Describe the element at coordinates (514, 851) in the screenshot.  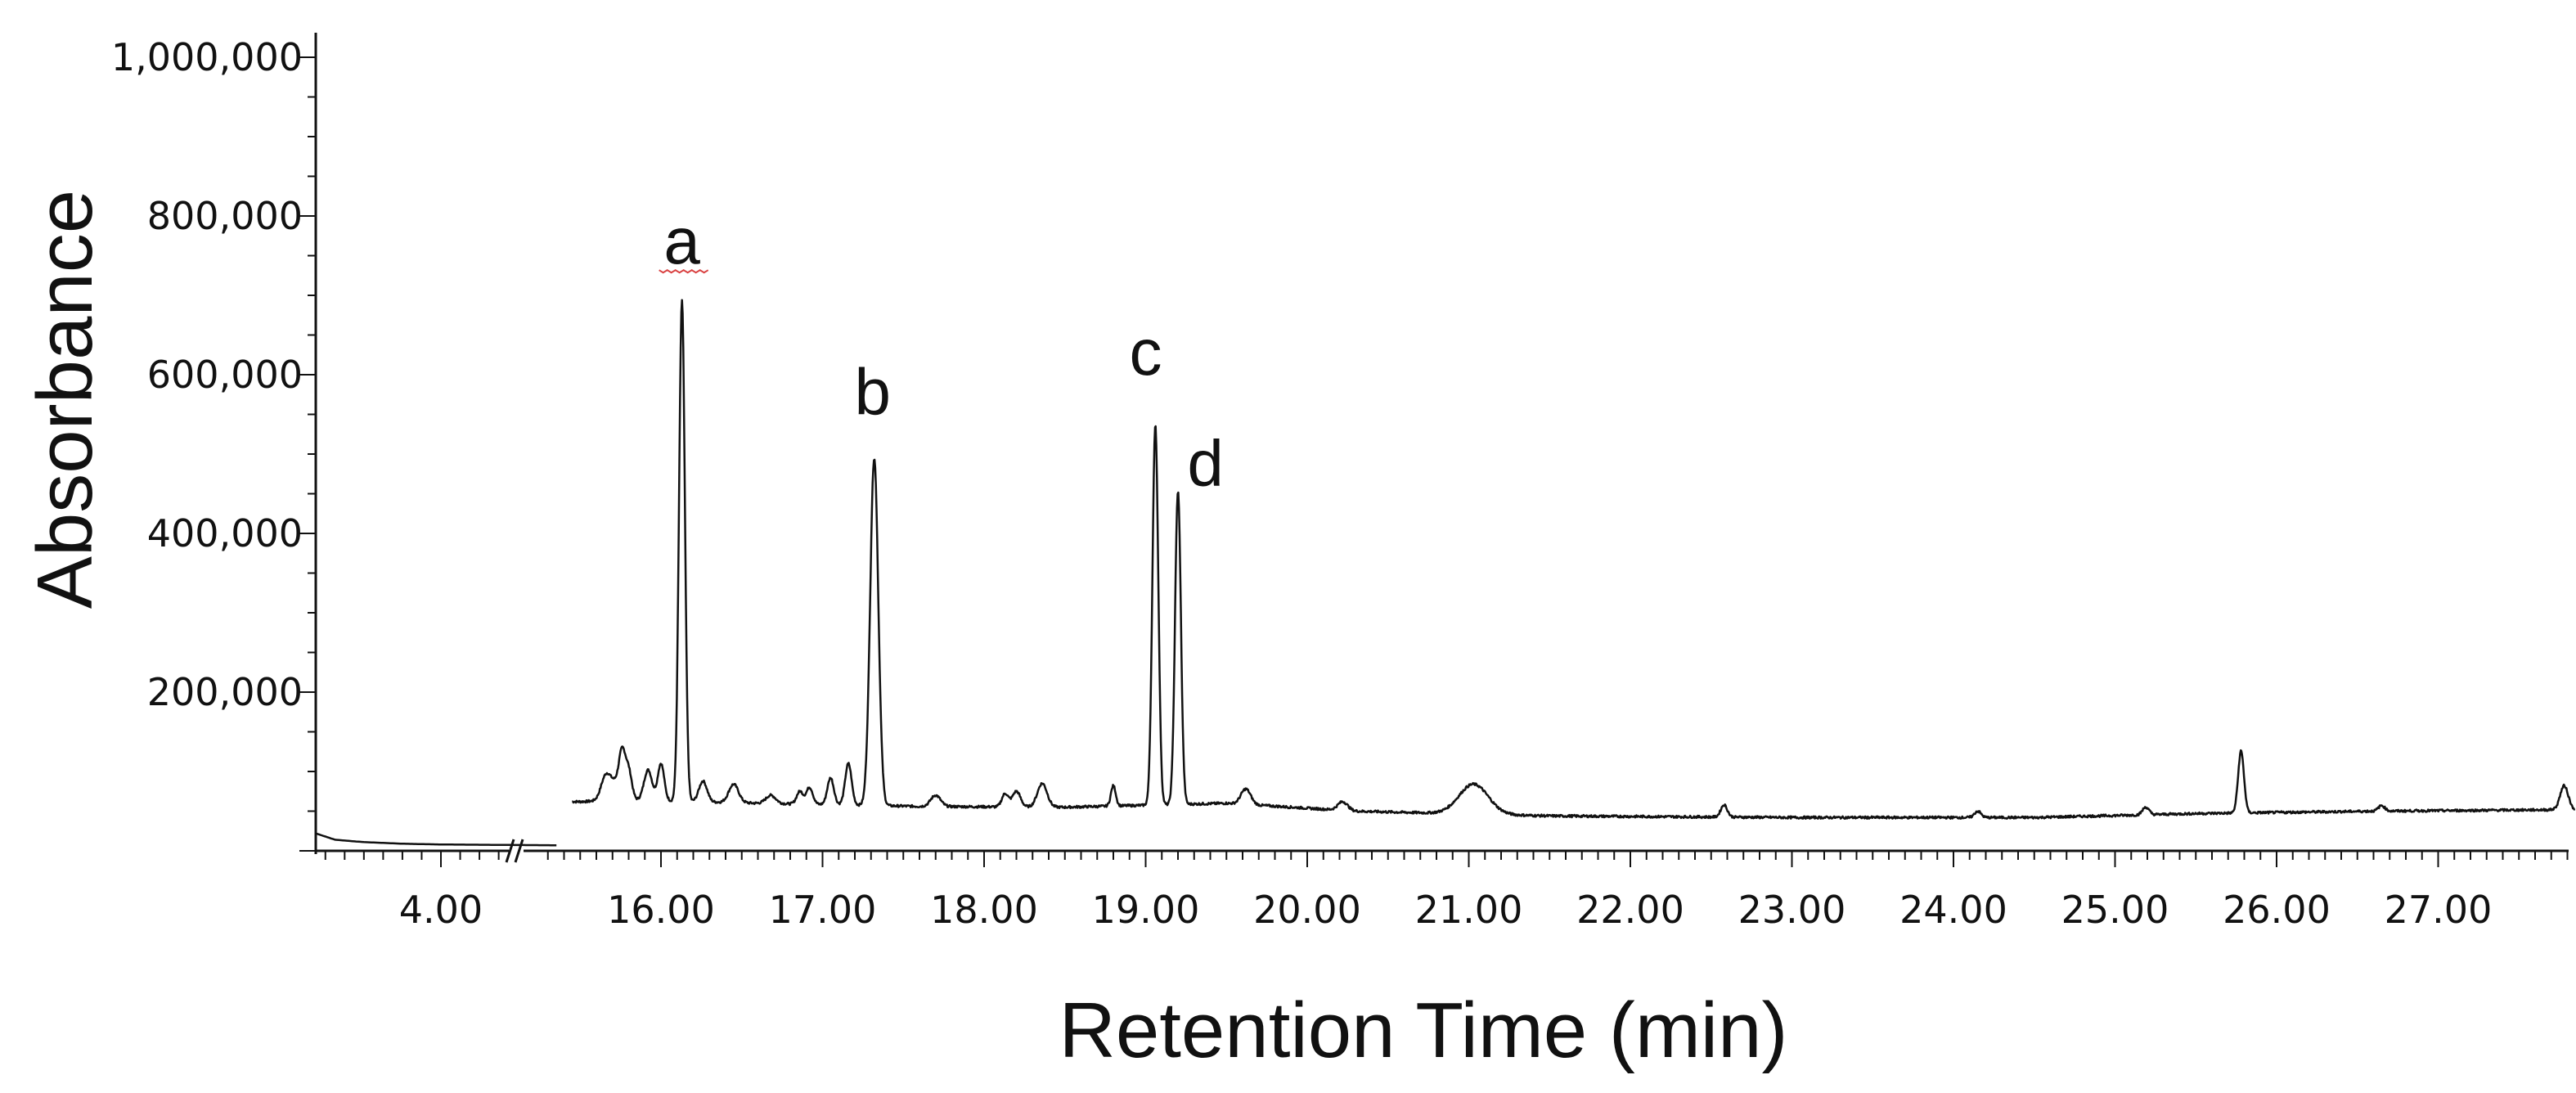
I see `axis-break-mark` at that location.